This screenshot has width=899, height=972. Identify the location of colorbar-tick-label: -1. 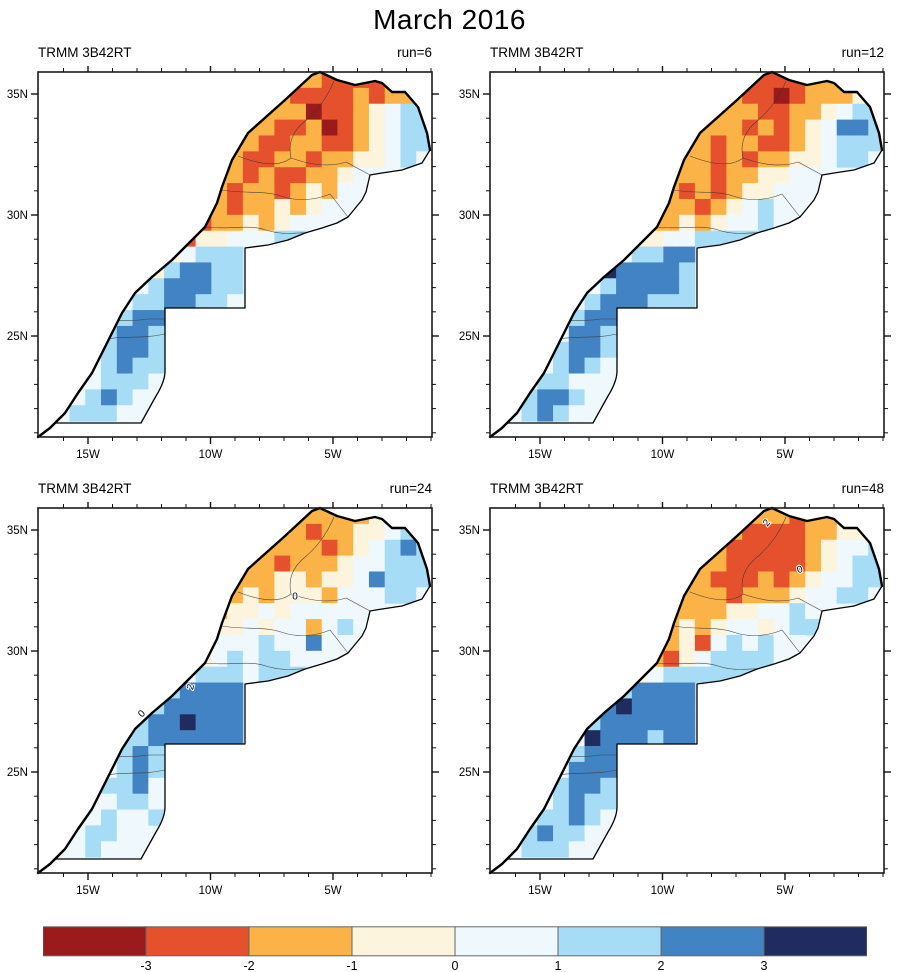
(351, 965).